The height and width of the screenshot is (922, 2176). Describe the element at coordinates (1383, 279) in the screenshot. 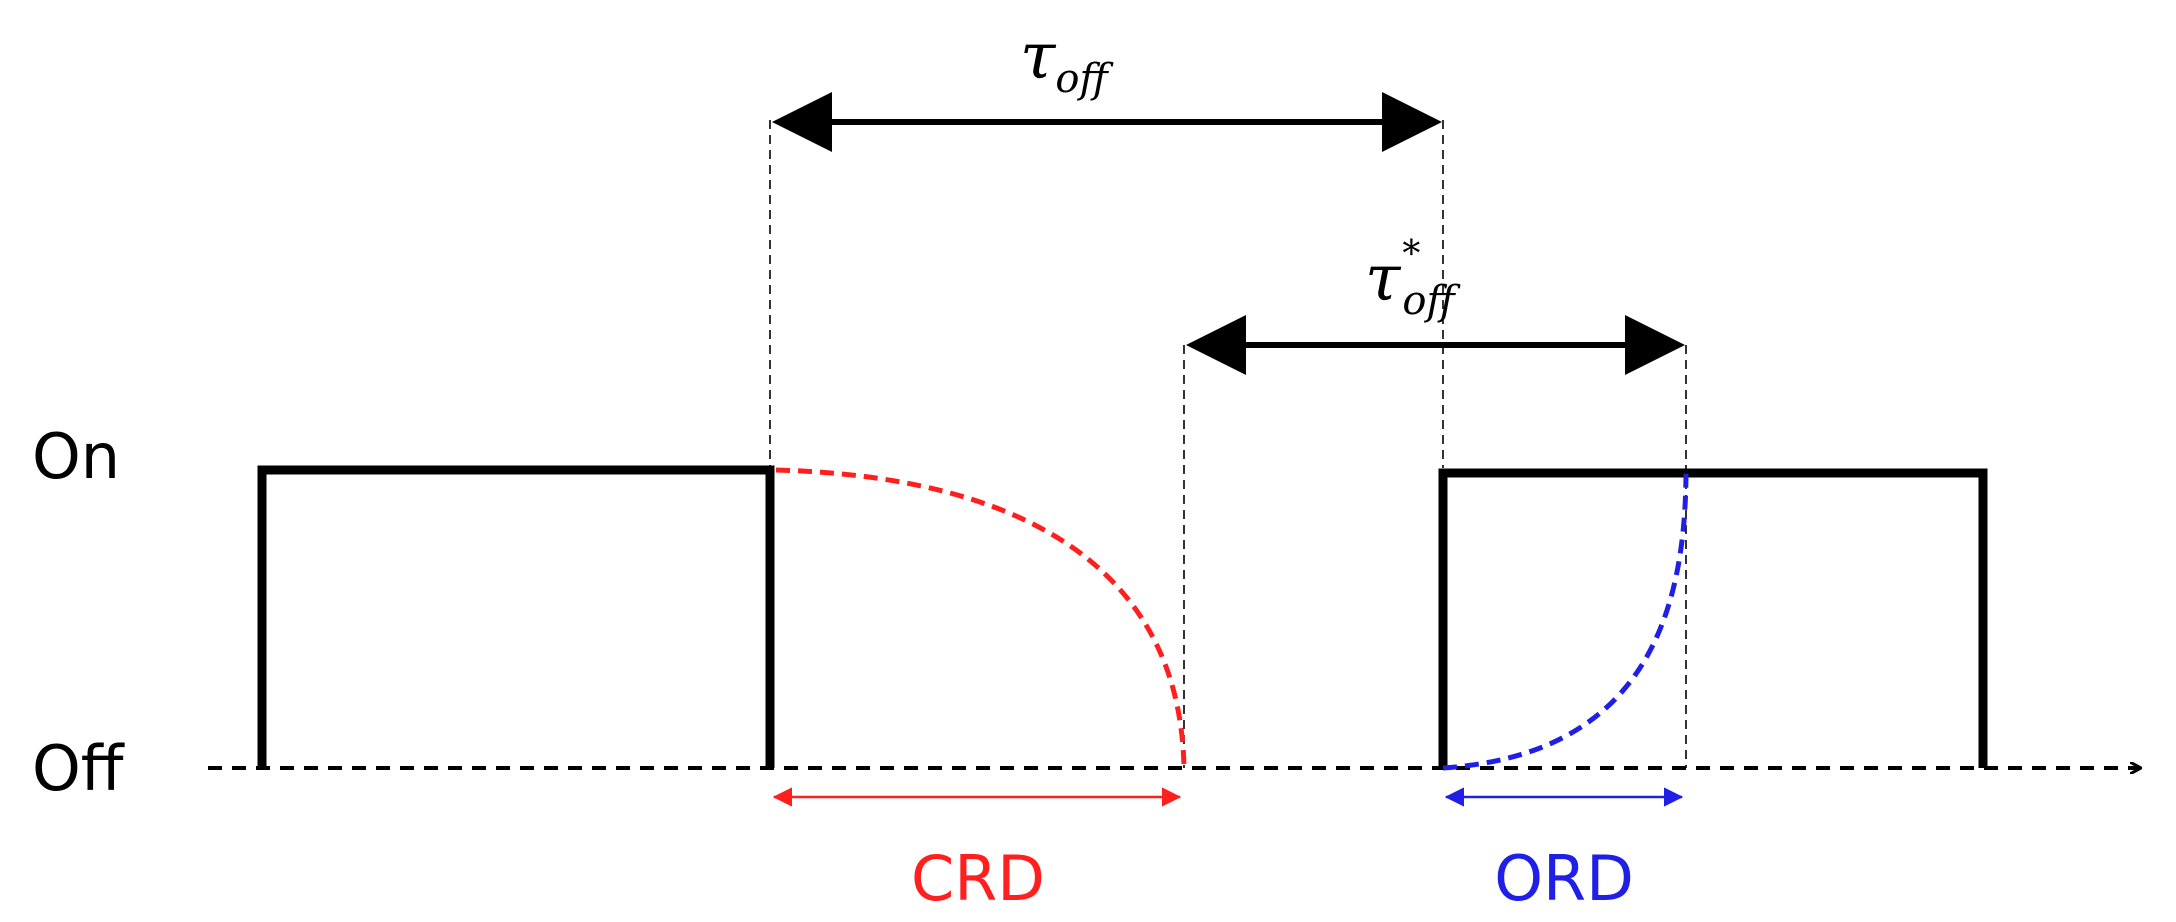

I see `tau-off-star-symbol: τ` at that location.